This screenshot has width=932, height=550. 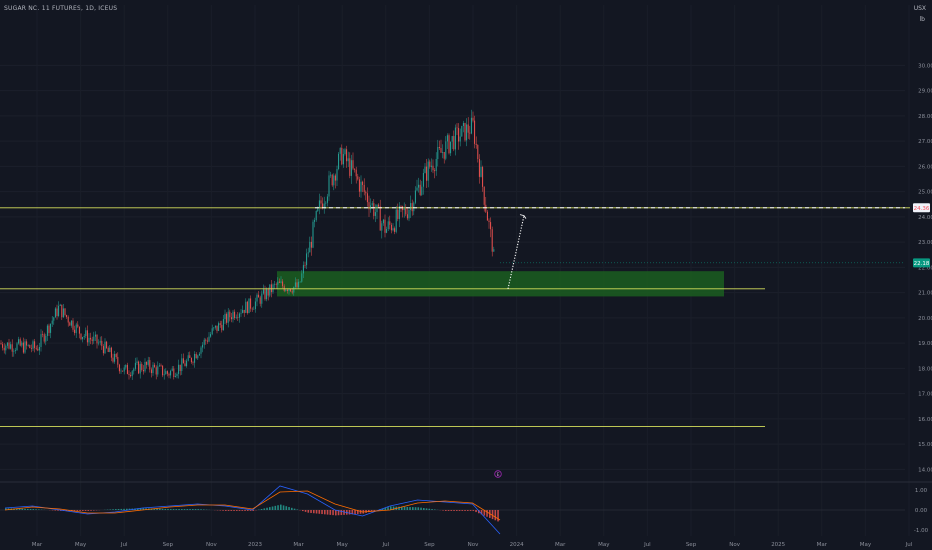 What do you see at coordinates (298, 545) in the screenshot?
I see `time-tick-label: Mar` at bounding box center [298, 545].